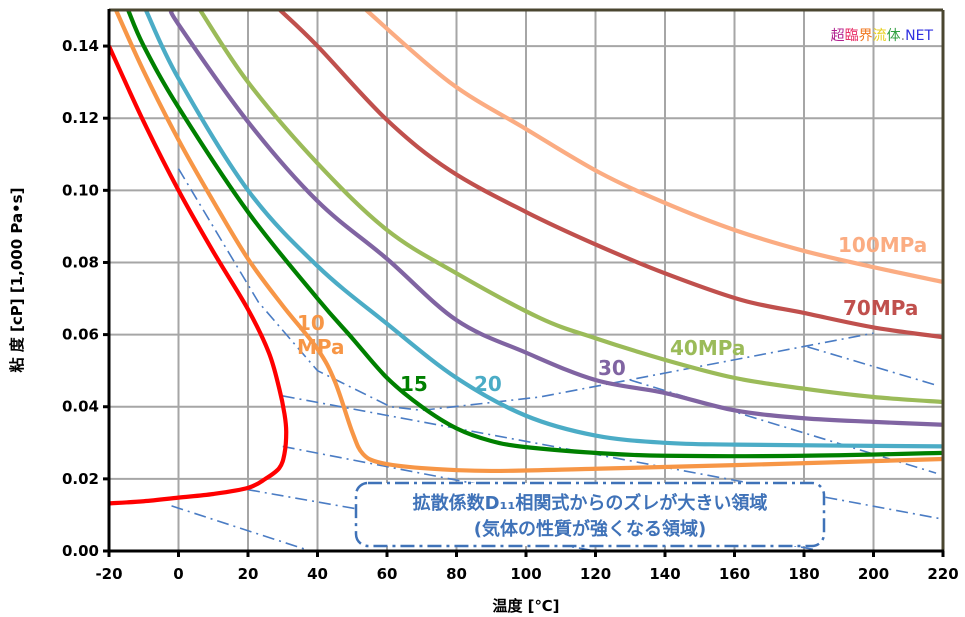 This screenshot has height=617, width=965. Describe the element at coordinates (80, 262) in the screenshot. I see `y-tick-label: 0.08` at that location.